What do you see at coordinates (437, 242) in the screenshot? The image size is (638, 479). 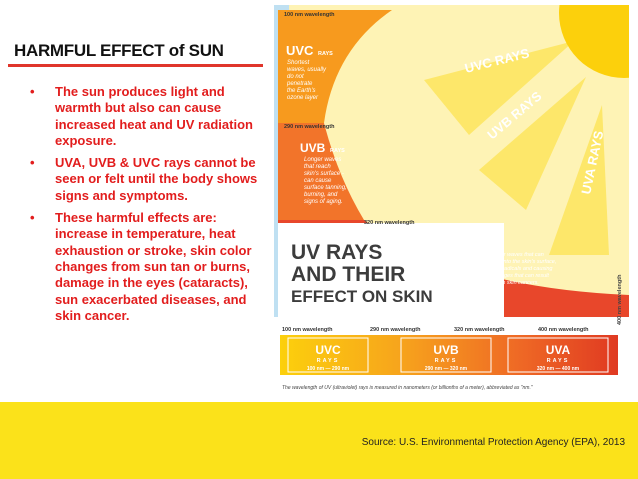 I see `uva-band-label: UVA` at bounding box center [437, 242].